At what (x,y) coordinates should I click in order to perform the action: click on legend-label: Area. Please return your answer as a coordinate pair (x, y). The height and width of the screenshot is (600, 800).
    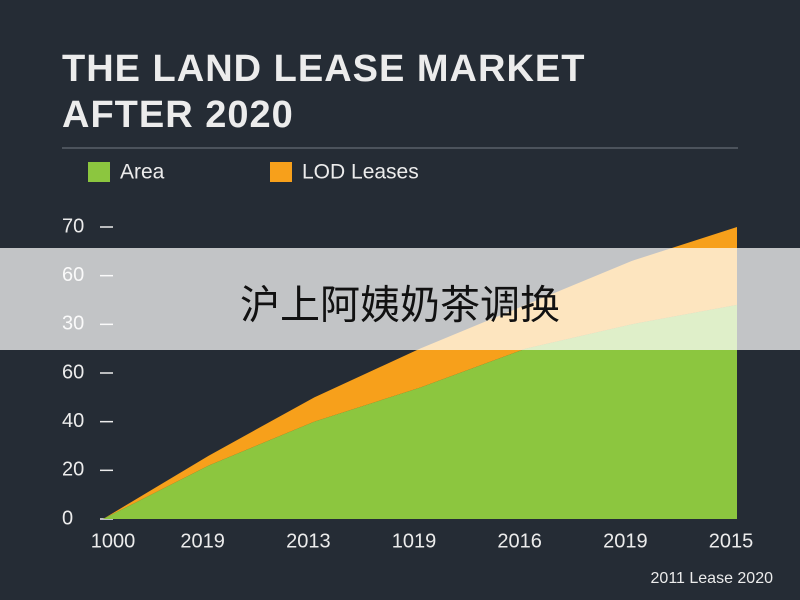
    Looking at the image, I should click on (142, 172).